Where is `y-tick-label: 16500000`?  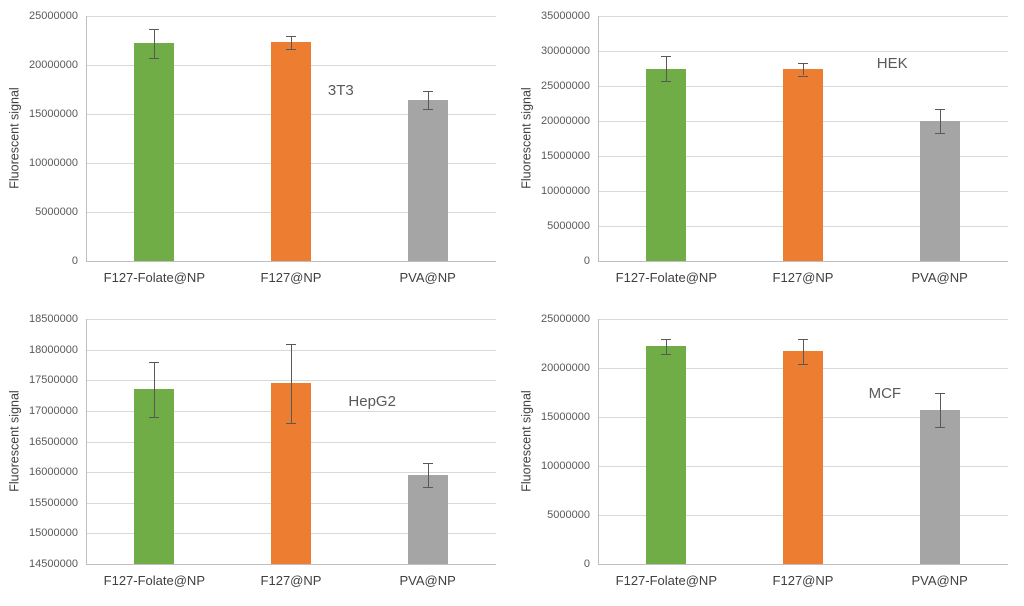 y-tick-label: 16500000 is located at coordinates (53, 441).